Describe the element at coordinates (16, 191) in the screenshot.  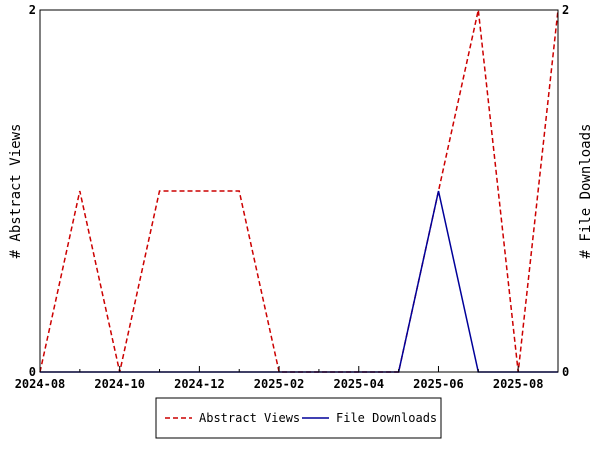
I see `y-left-axis-title: # Abstract Views` at that location.